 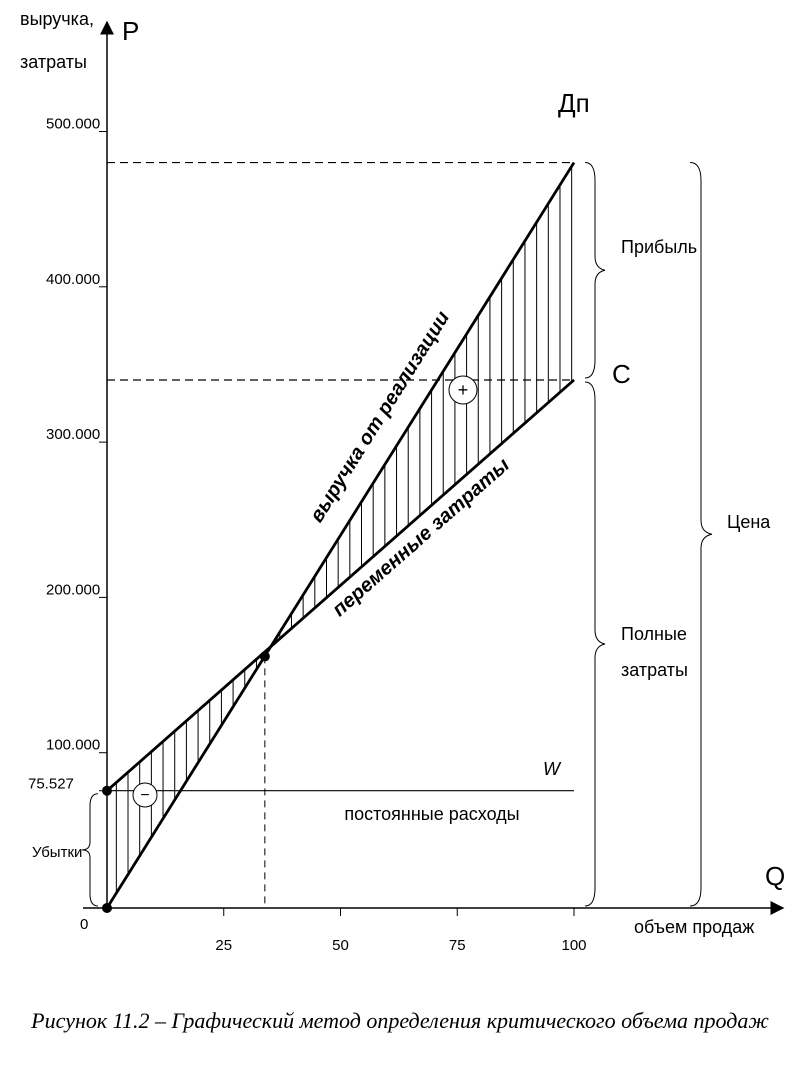 What do you see at coordinates (573, 945) in the screenshot?
I see `x-tick-label: 100` at bounding box center [573, 945].